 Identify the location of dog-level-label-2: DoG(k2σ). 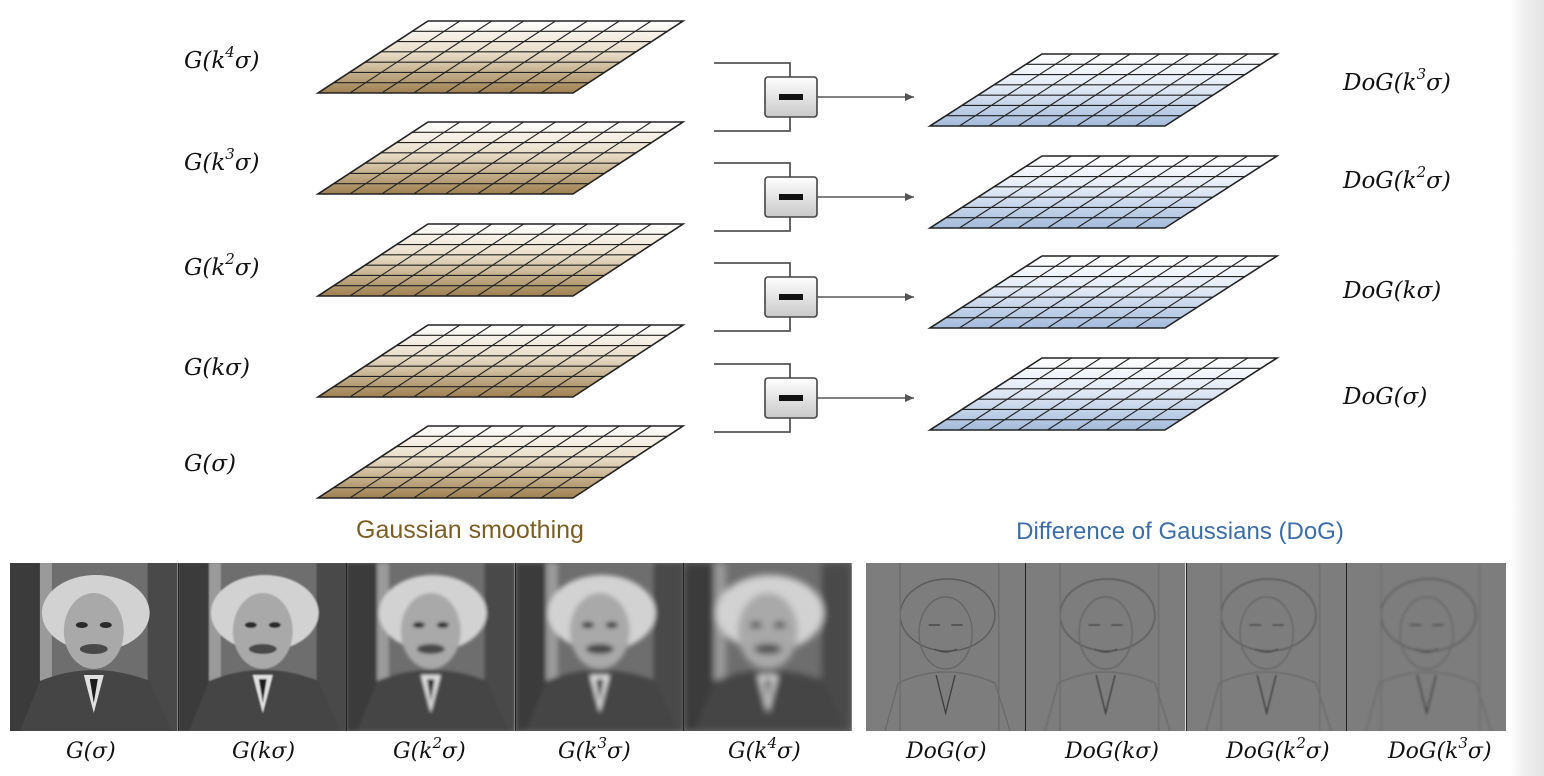
(1397, 178).